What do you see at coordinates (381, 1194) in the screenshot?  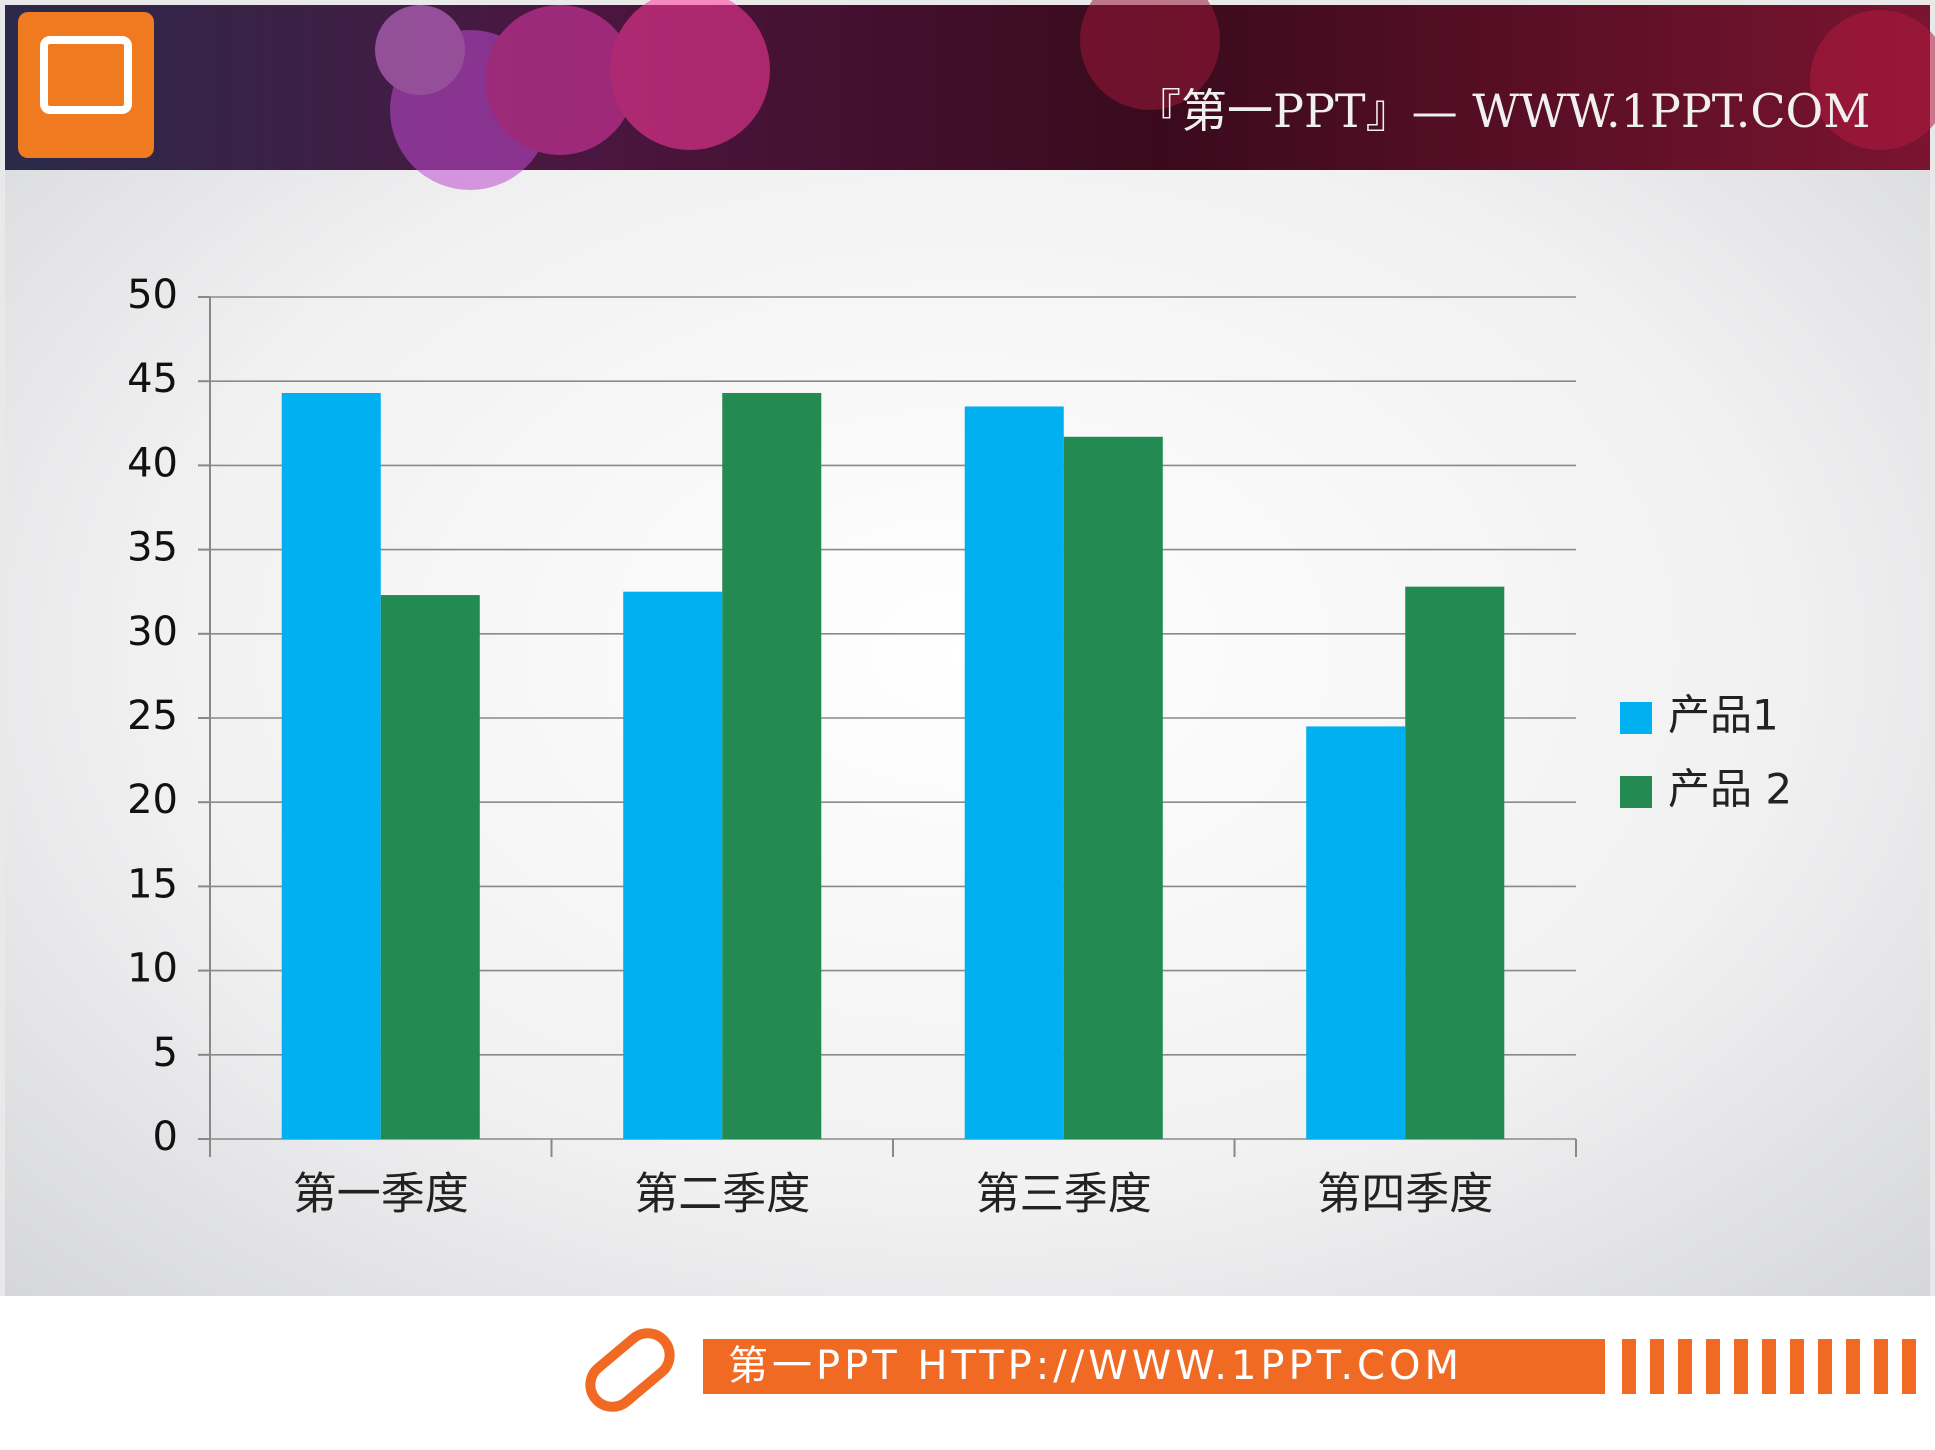 I see `x-tick-label: 第一季度` at bounding box center [381, 1194].